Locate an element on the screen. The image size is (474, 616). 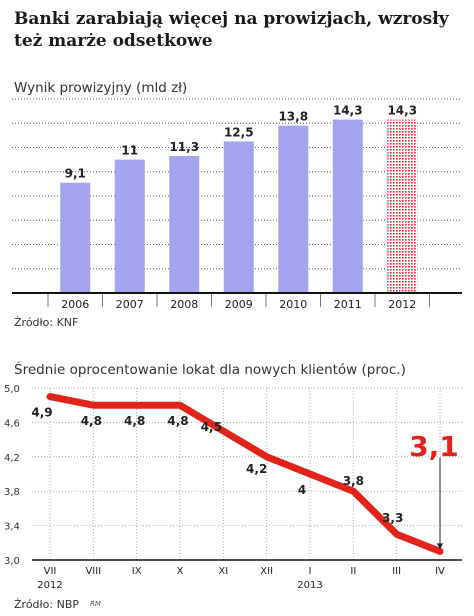
bar-value-label: 9,1 is located at coordinates (75, 174).